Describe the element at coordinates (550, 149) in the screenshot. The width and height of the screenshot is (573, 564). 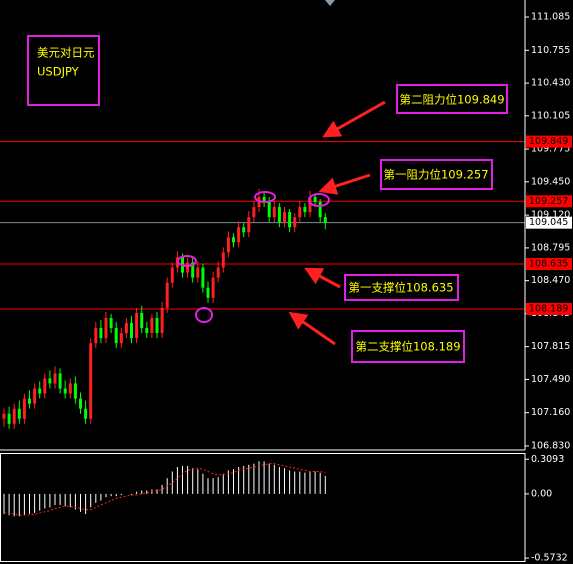
I see `y-tick-label: 109.775` at that location.